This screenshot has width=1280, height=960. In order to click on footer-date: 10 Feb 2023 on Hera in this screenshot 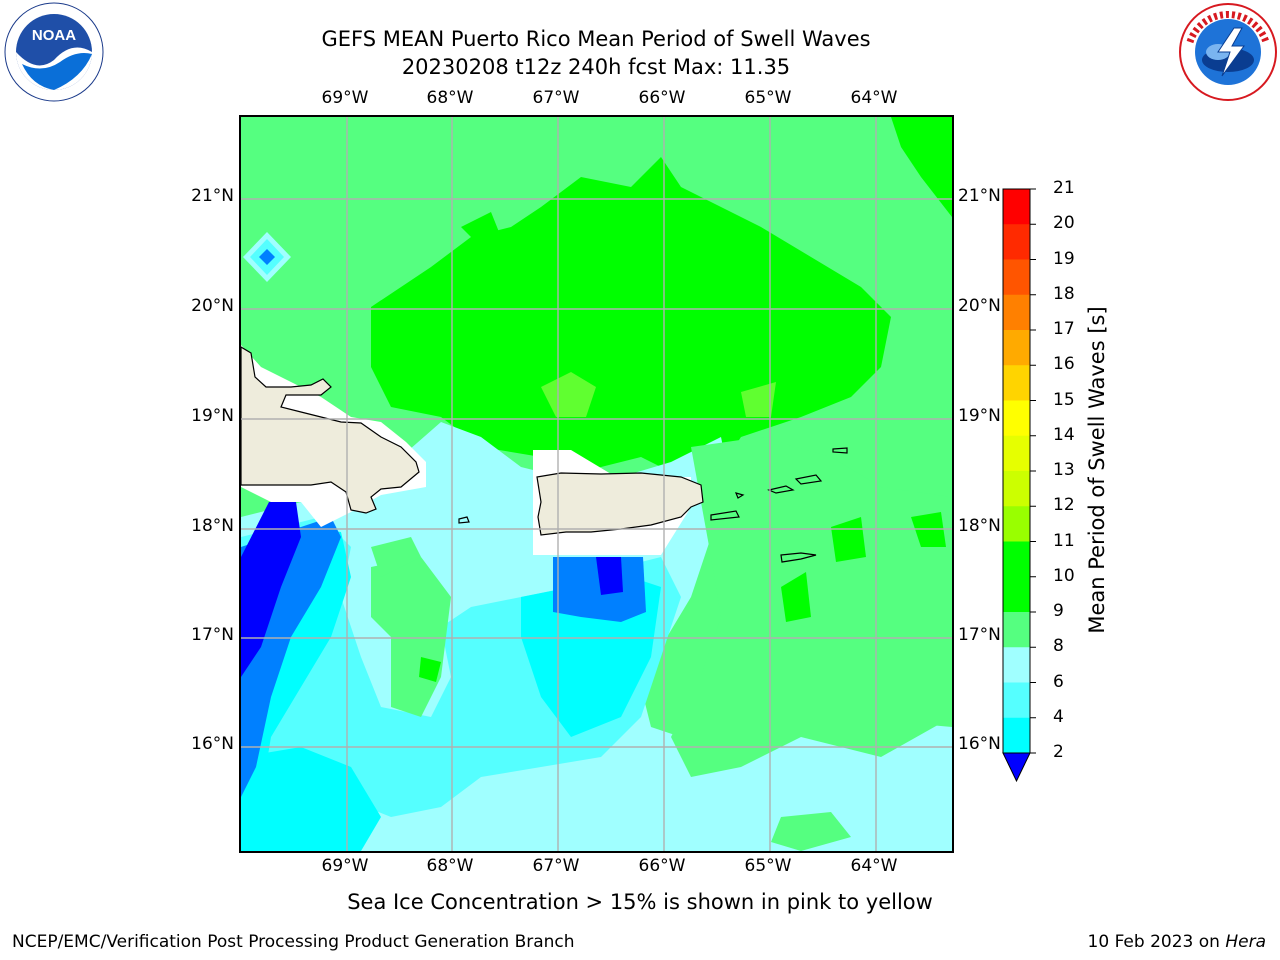, I will do `click(1177, 942)`.